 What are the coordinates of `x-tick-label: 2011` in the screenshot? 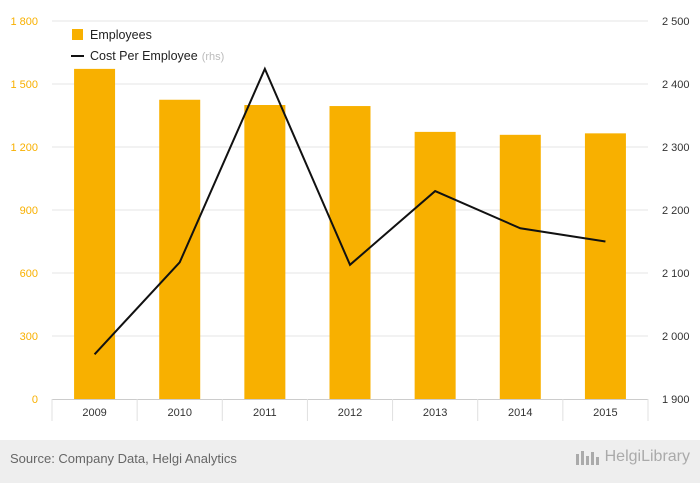 It's located at (265, 413).